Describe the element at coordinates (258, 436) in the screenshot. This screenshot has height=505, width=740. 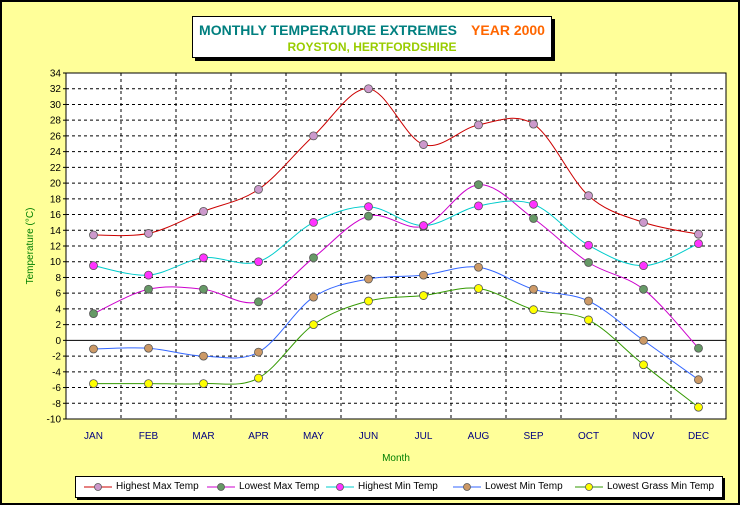
I see `x-tick-label: APR` at that location.